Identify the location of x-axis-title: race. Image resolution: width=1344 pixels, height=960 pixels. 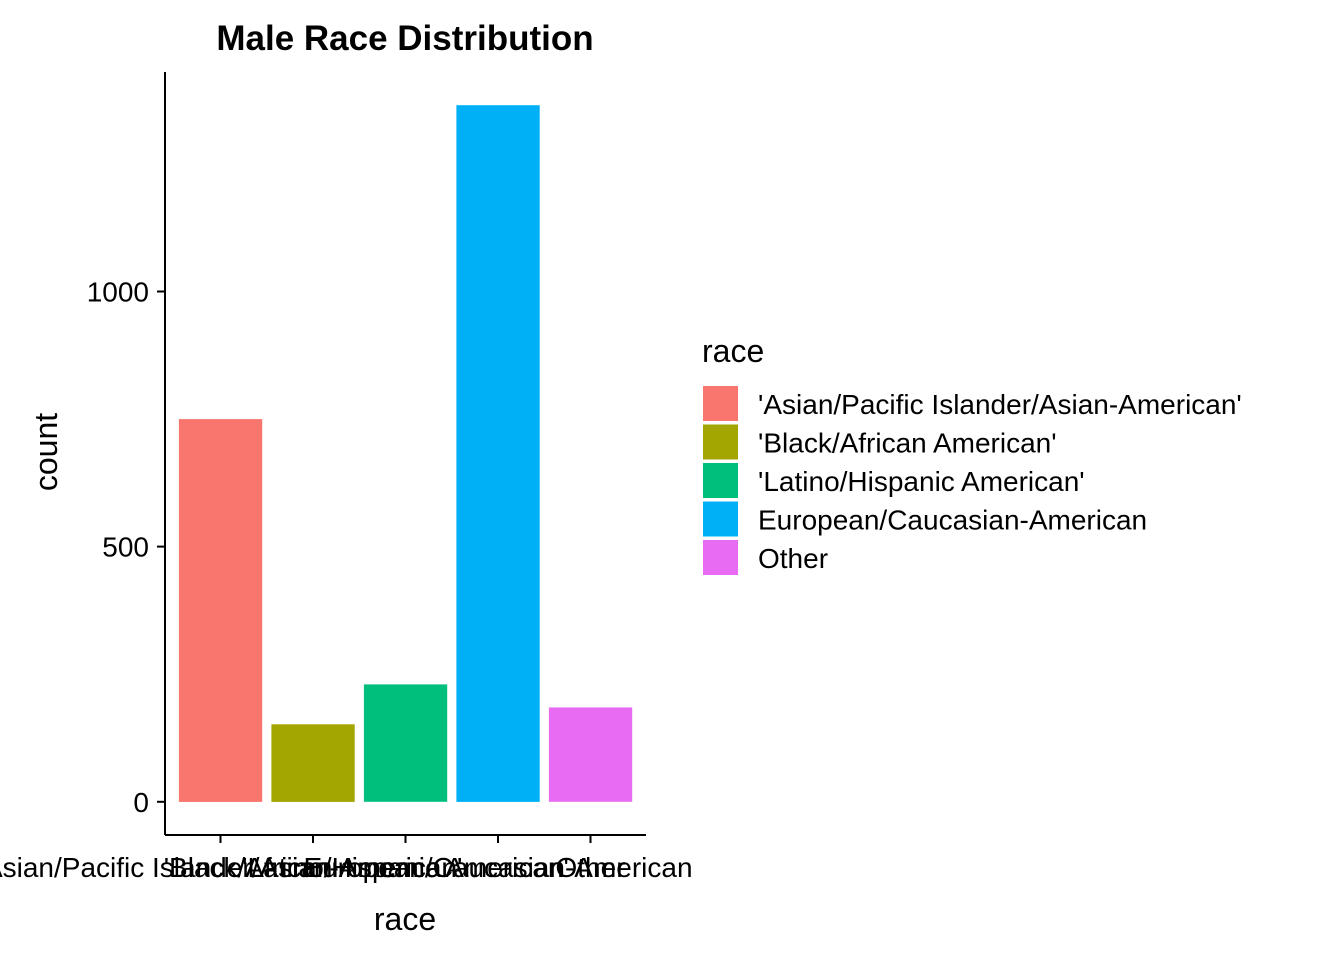
(405, 919).